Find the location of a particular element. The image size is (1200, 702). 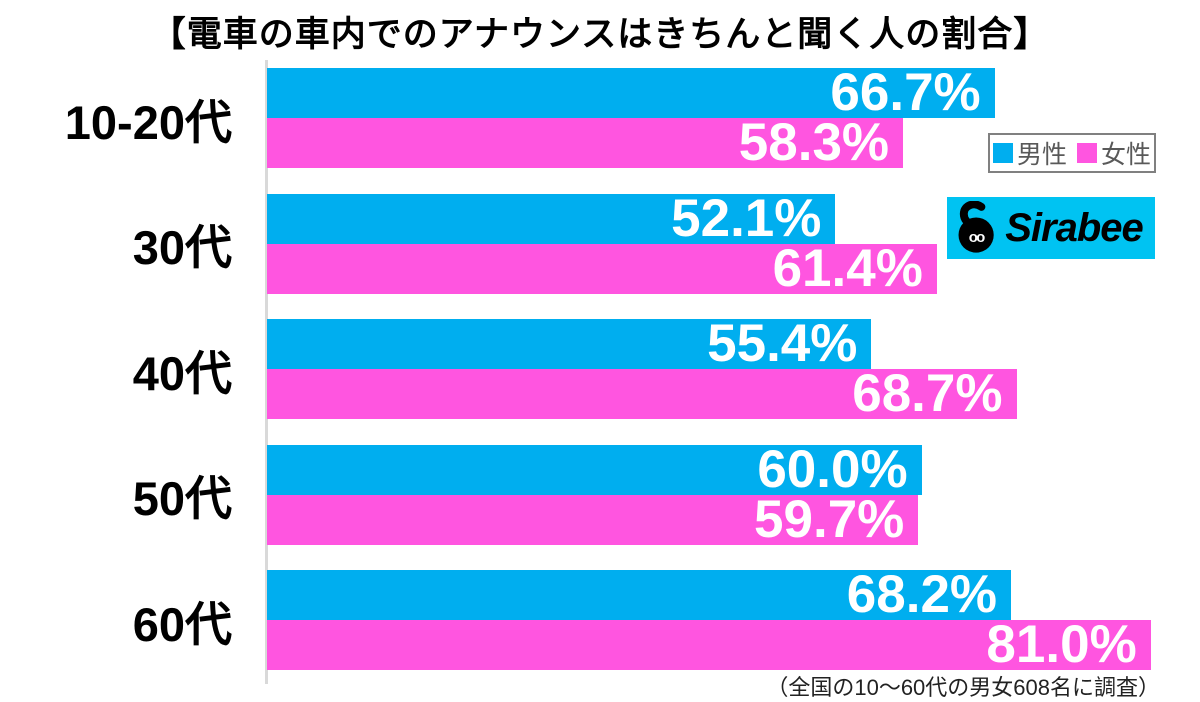

female-swatch-icon is located at coordinates (1087, 153).